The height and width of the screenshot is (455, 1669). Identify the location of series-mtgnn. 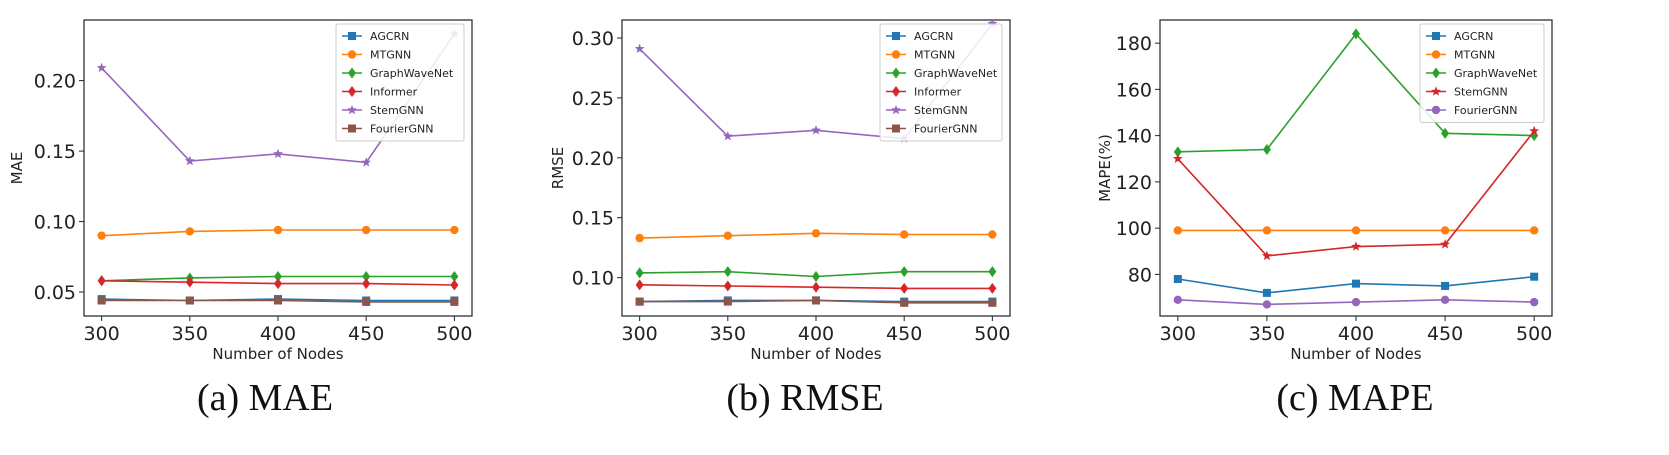
(1356, 230).